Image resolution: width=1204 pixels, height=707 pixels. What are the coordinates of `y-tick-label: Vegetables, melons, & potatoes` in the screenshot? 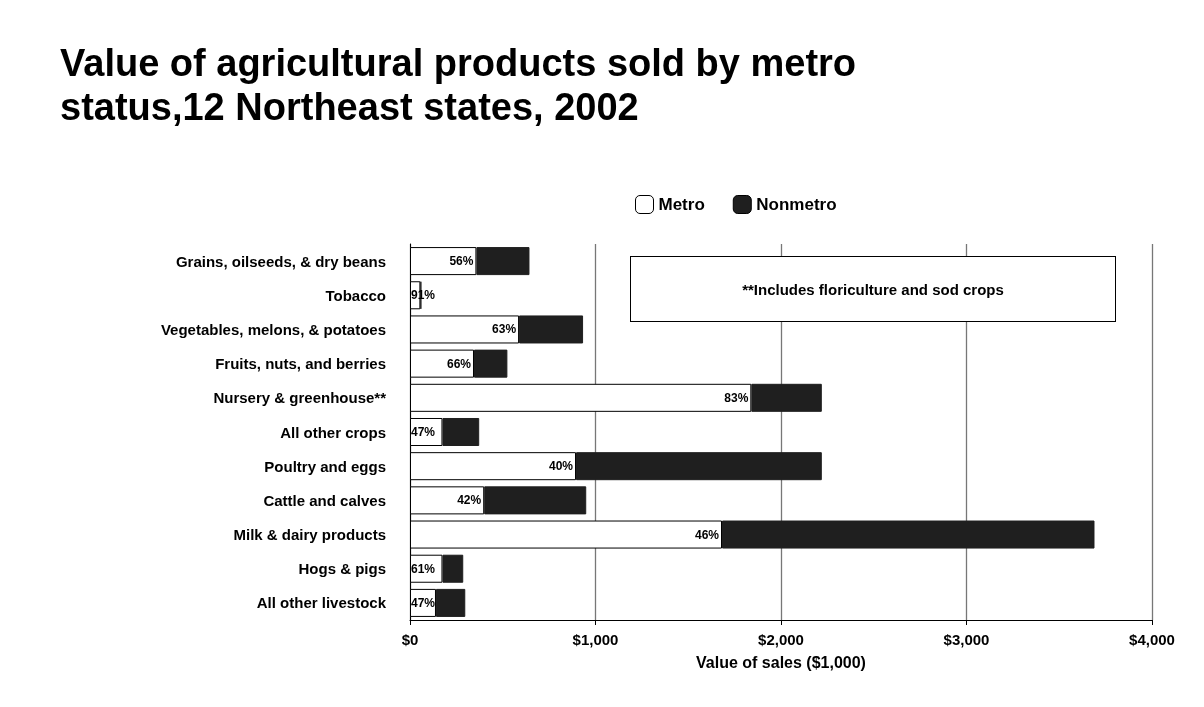 It's located at (273, 329).